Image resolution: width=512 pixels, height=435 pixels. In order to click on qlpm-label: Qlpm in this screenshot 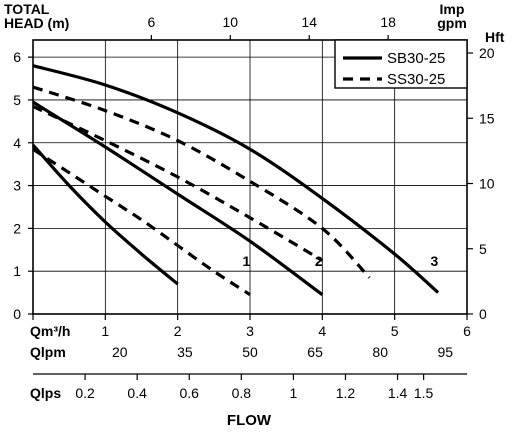, I will do `click(48, 352)`.